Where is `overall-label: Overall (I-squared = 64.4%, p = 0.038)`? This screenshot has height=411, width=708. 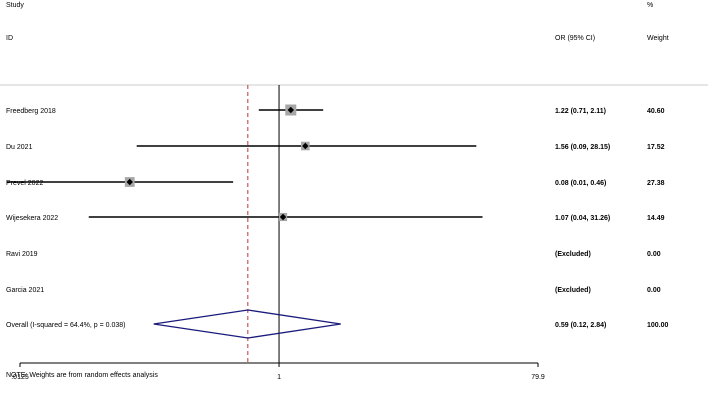
overall-label: Overall (I-squared = 64.4%, p = 0.038) is located at coordinates (65, 325).